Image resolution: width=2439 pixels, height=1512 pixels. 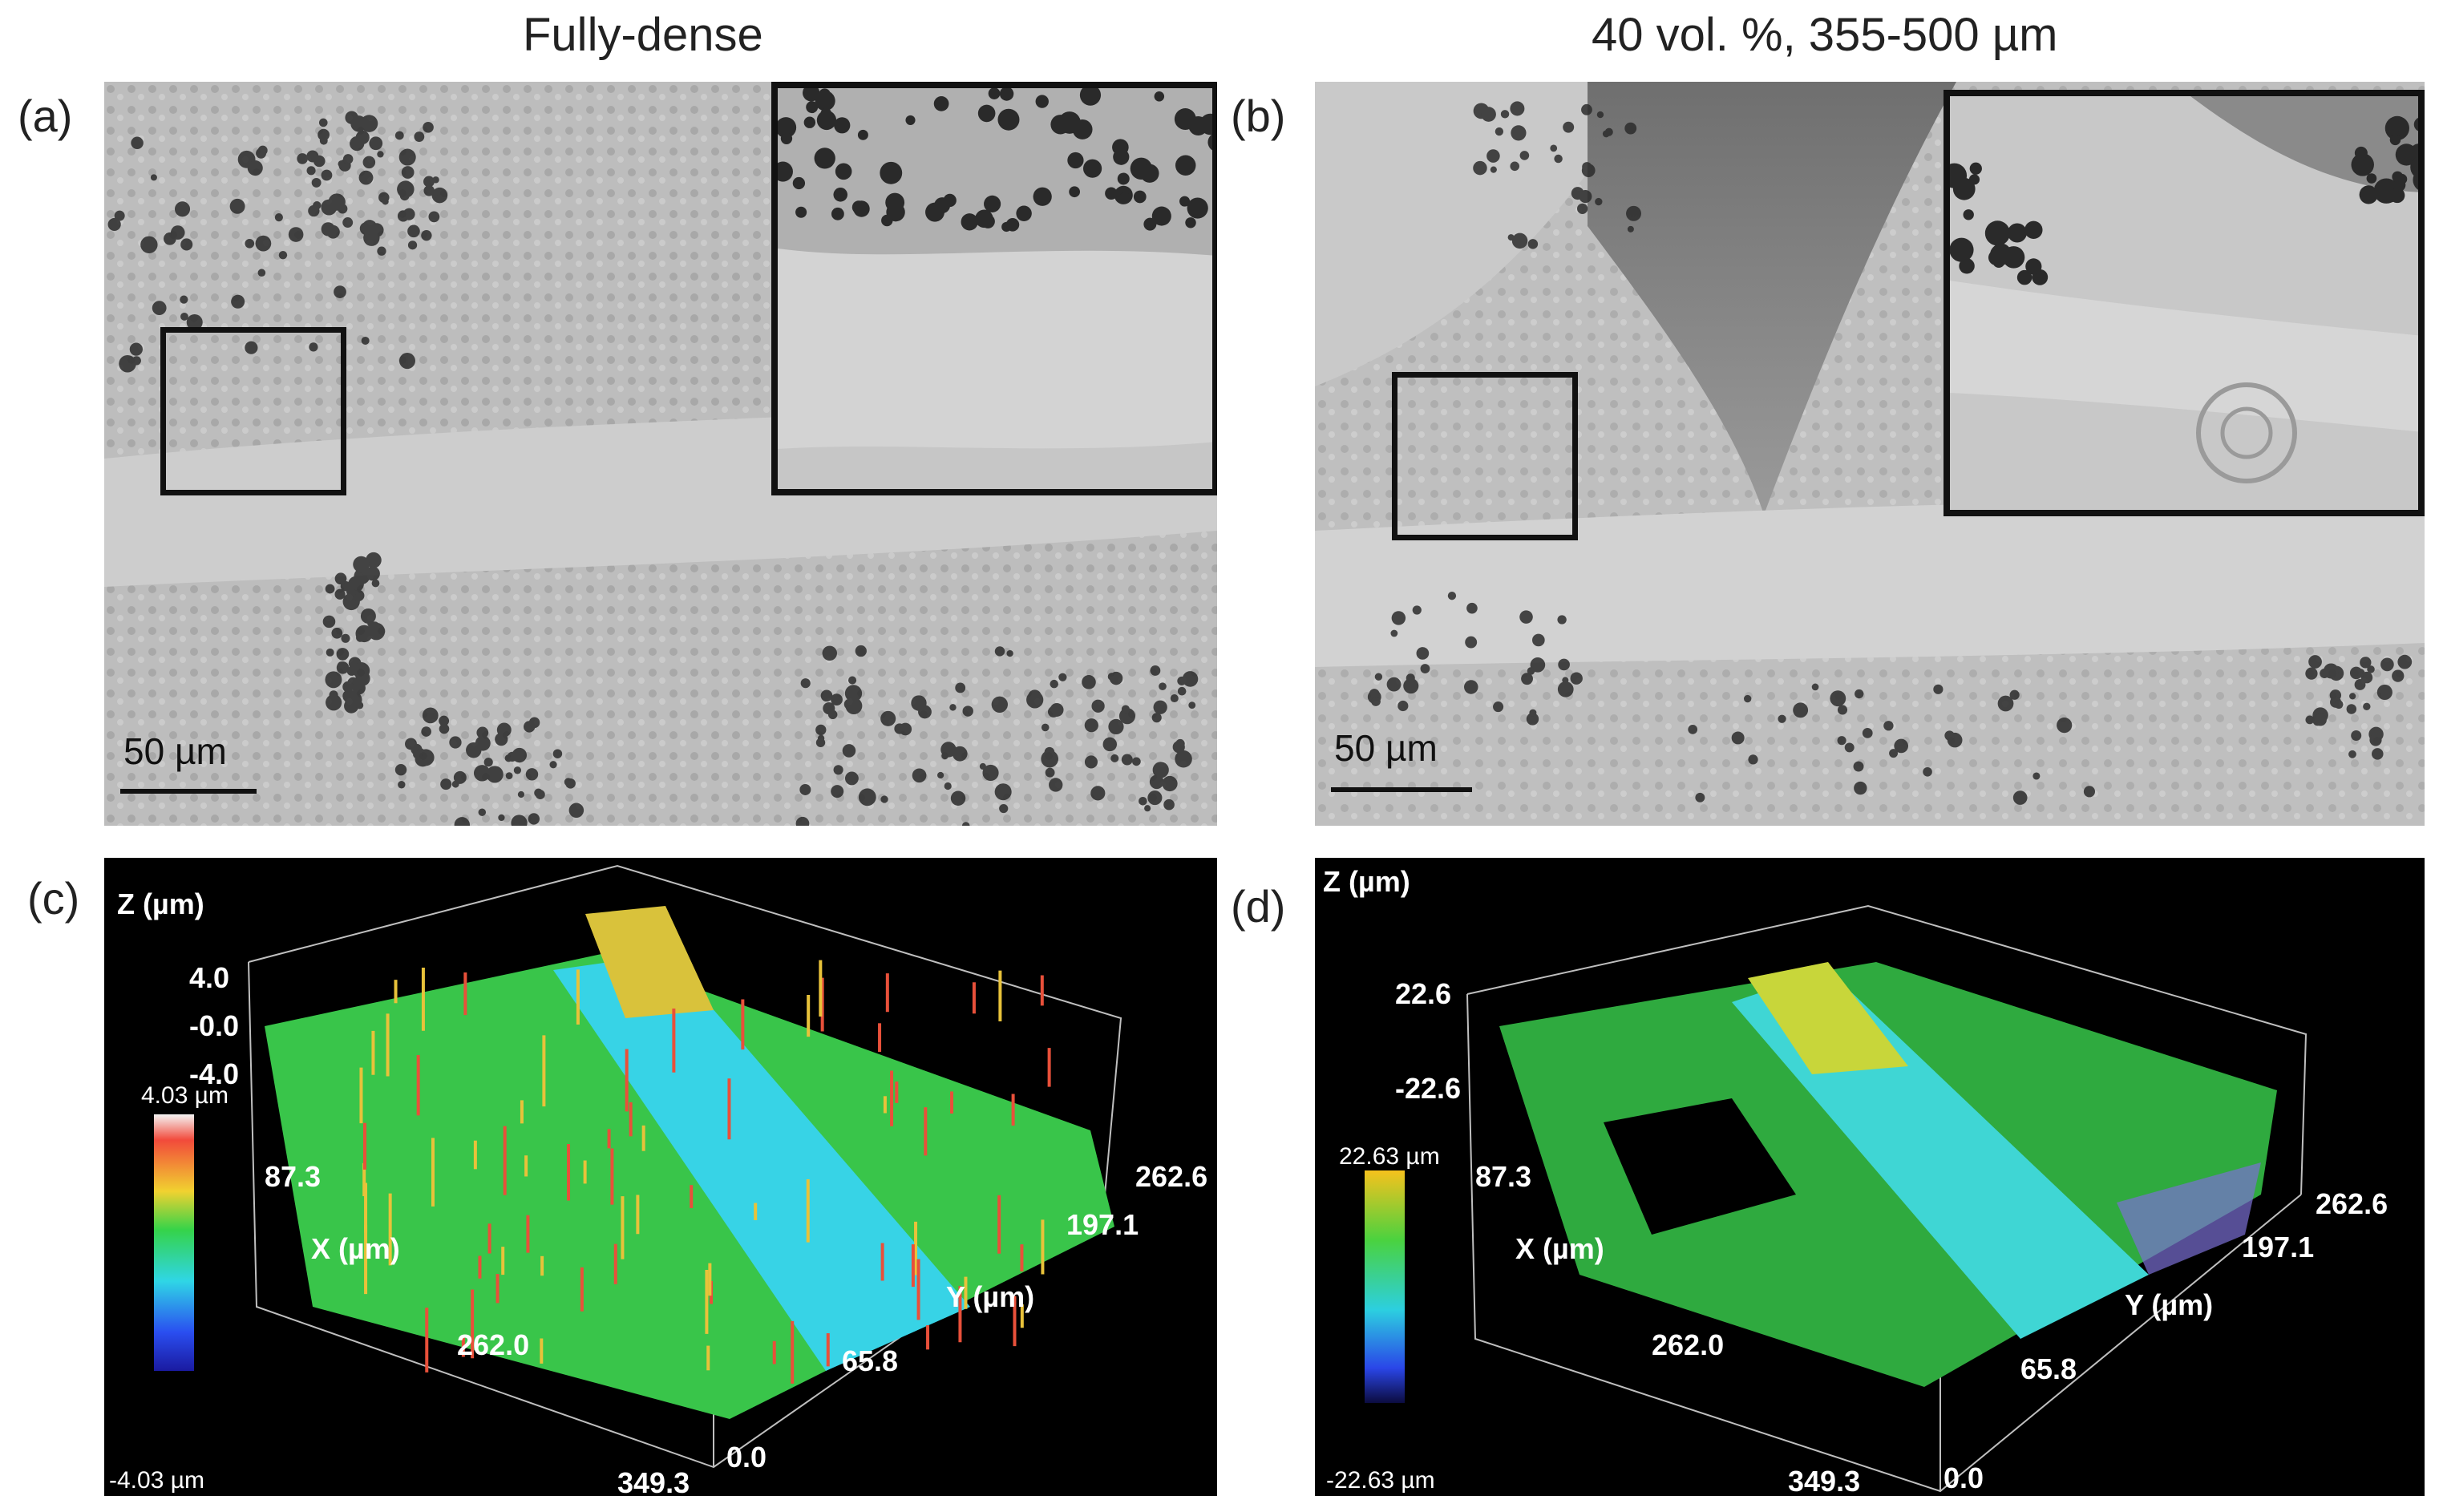 I want to click on x-tick-d-2: 349.3, so click(x=1824, y=1480).